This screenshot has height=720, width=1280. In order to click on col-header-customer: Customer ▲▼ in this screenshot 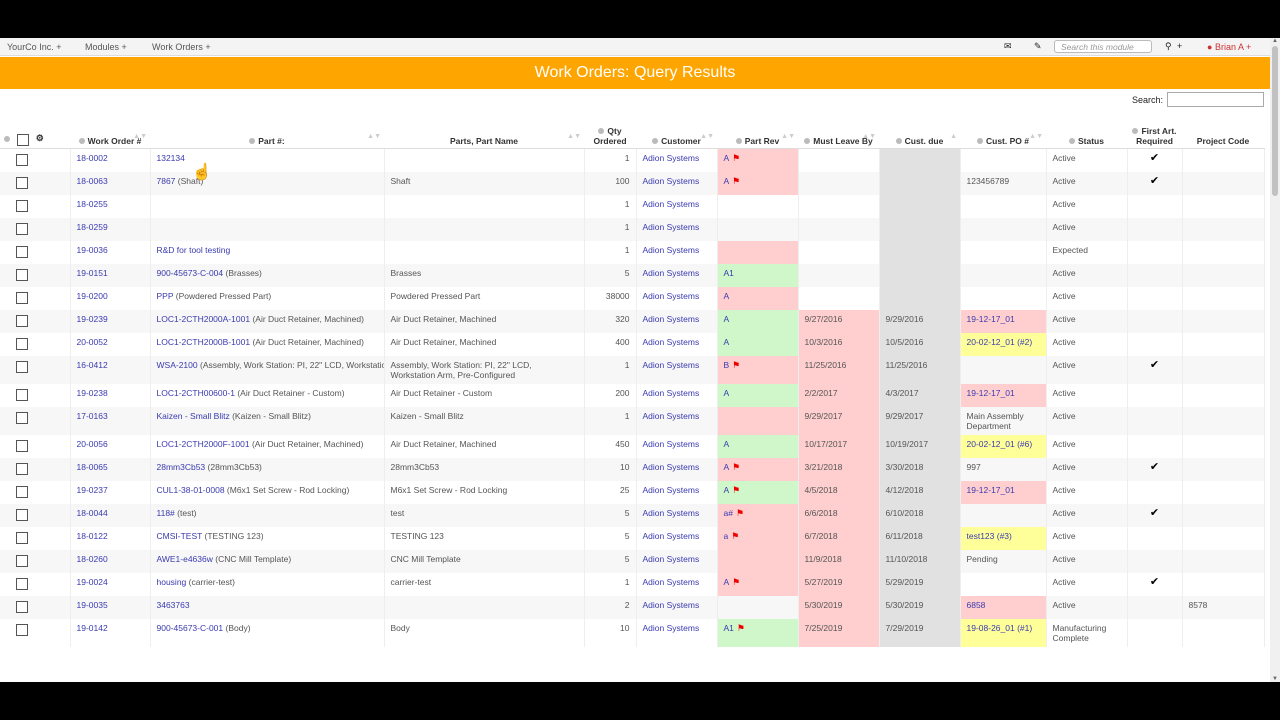, I will do `click(676, 131)`.